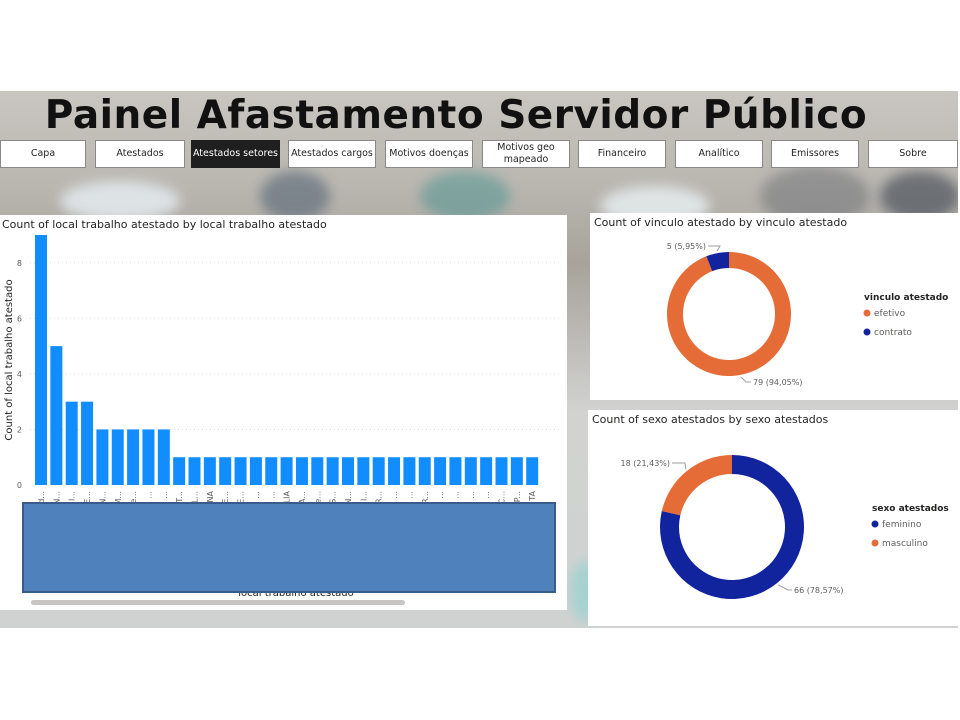 This screenshot has height=720, width=960. I want to click on nav-button-5: Motivos doenças, so click(429, 154).